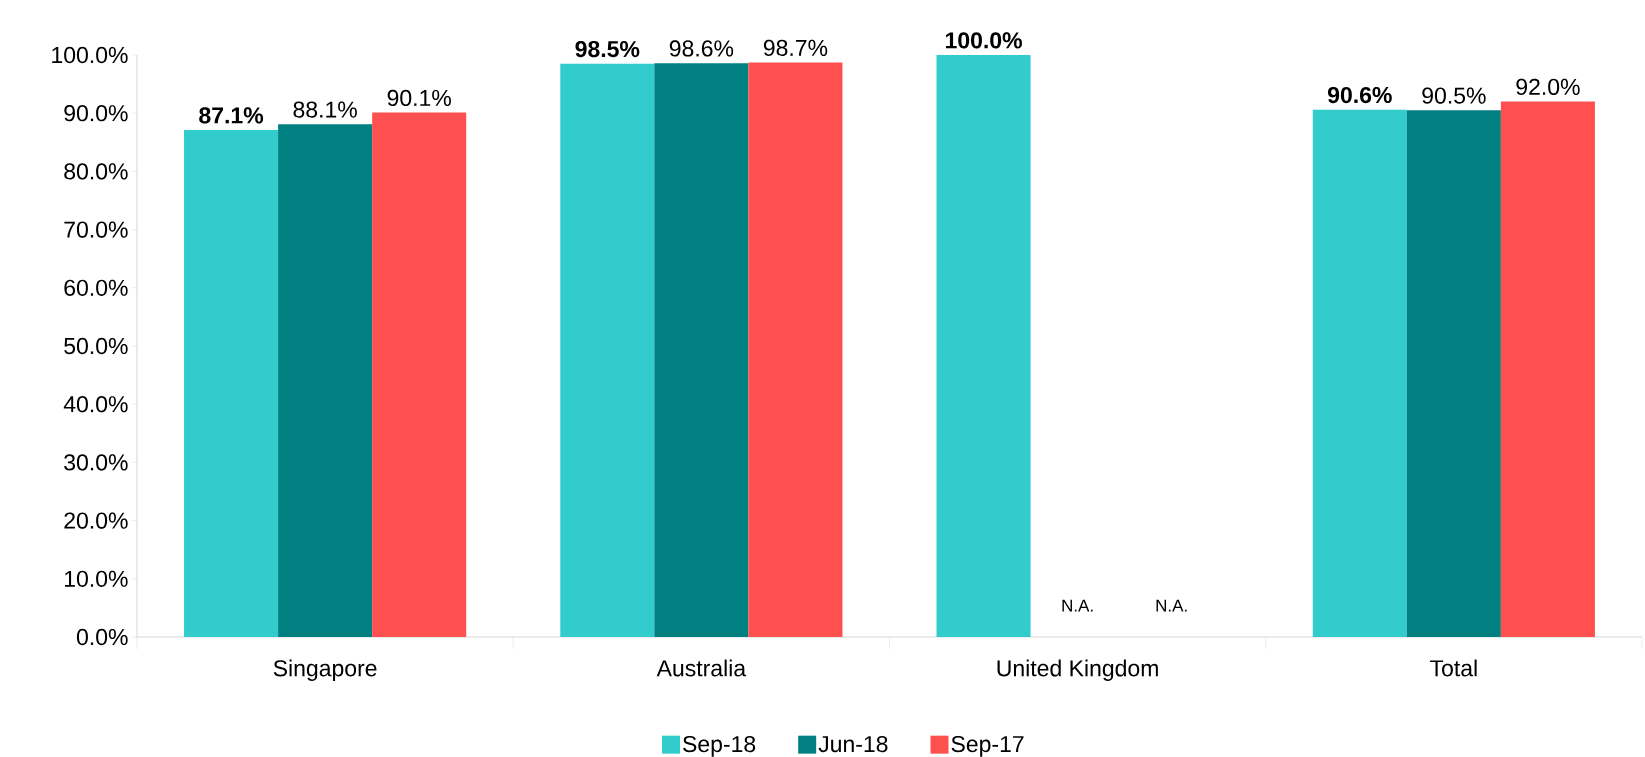 The image size is (1645, 757). What do you see at coordinates (1453, 668) in the screenshot?
I see `x-tick-label: Total` at bounding box center [1453, 668].